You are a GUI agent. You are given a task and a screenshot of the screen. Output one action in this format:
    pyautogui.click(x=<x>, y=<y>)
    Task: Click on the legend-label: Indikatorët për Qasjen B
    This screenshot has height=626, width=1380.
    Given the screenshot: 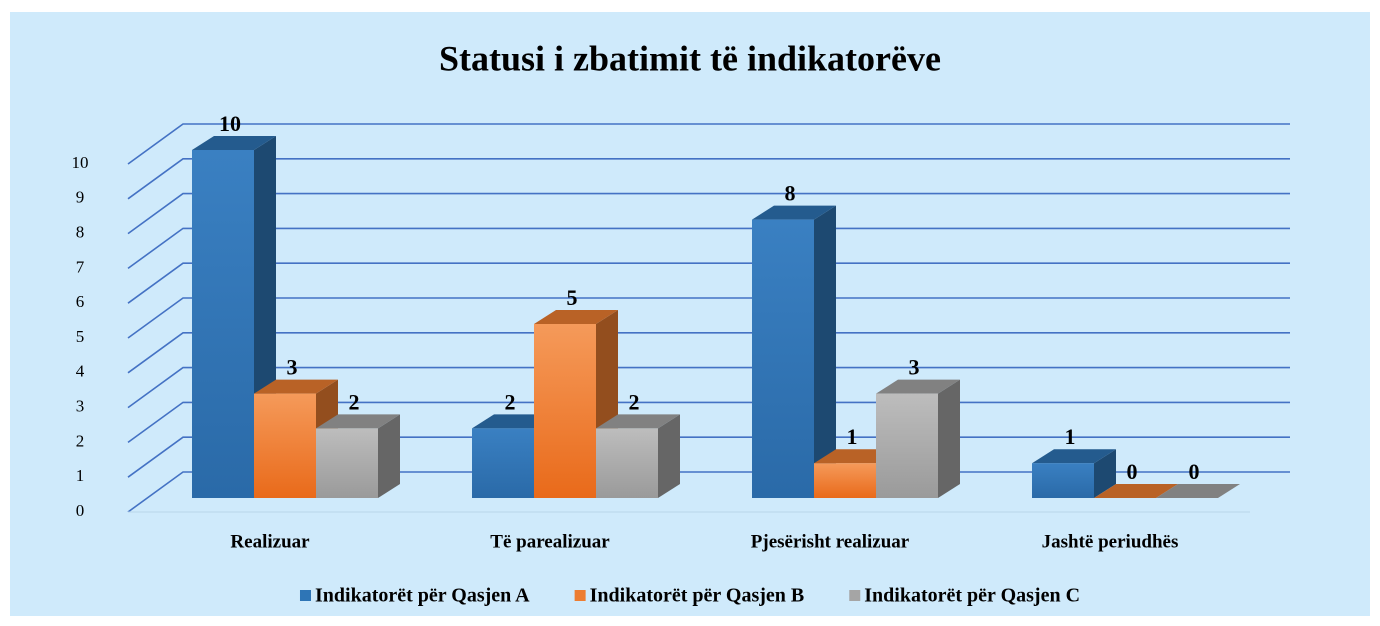 What is the action you would take?
    pyautogui.click(x=697, y=596)
    